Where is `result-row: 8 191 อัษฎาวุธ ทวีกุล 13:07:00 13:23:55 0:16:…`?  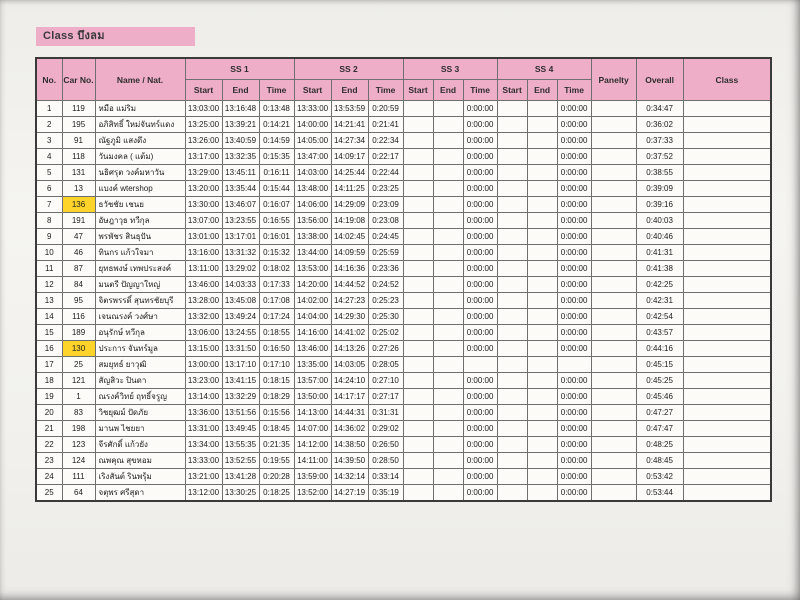 result-row: 8 191 อัษฎาวุธ ทวีกุล 13:07:00 13:23:55 0:16:… is located at coordinates (403, 220).